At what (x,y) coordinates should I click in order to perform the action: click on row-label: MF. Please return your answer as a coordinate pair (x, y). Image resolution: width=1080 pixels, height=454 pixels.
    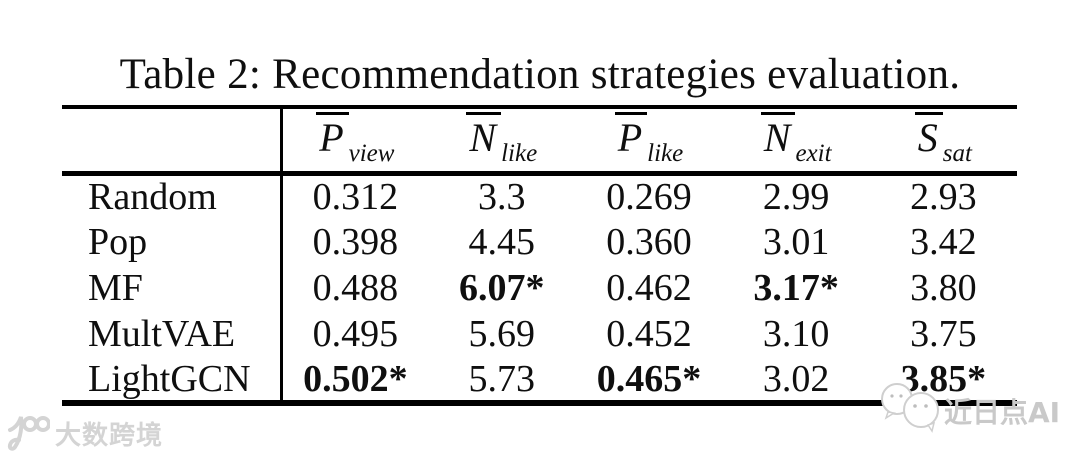
    Looking at the image, I should click on (115, 288).